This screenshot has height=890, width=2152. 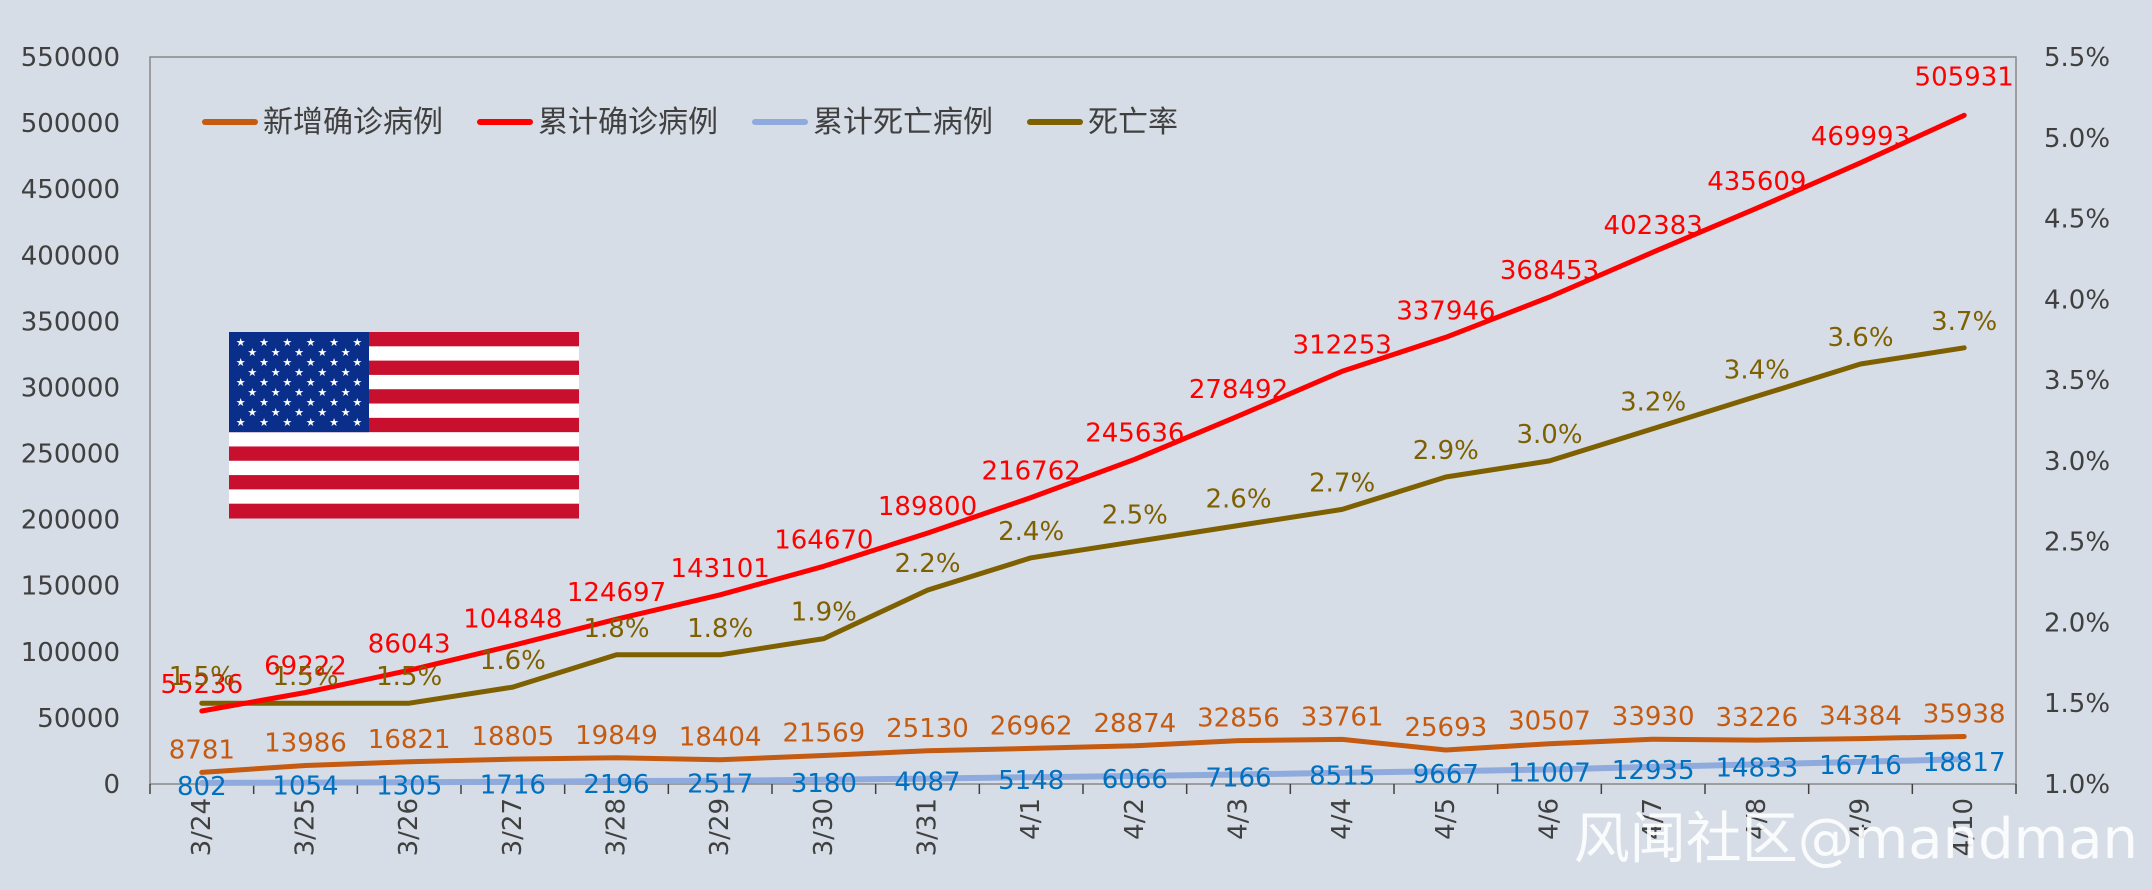 What do you see at coordinates (720, 738) in the screenshot?
I see `data-label: 18404` at bounding box center [720, 738].